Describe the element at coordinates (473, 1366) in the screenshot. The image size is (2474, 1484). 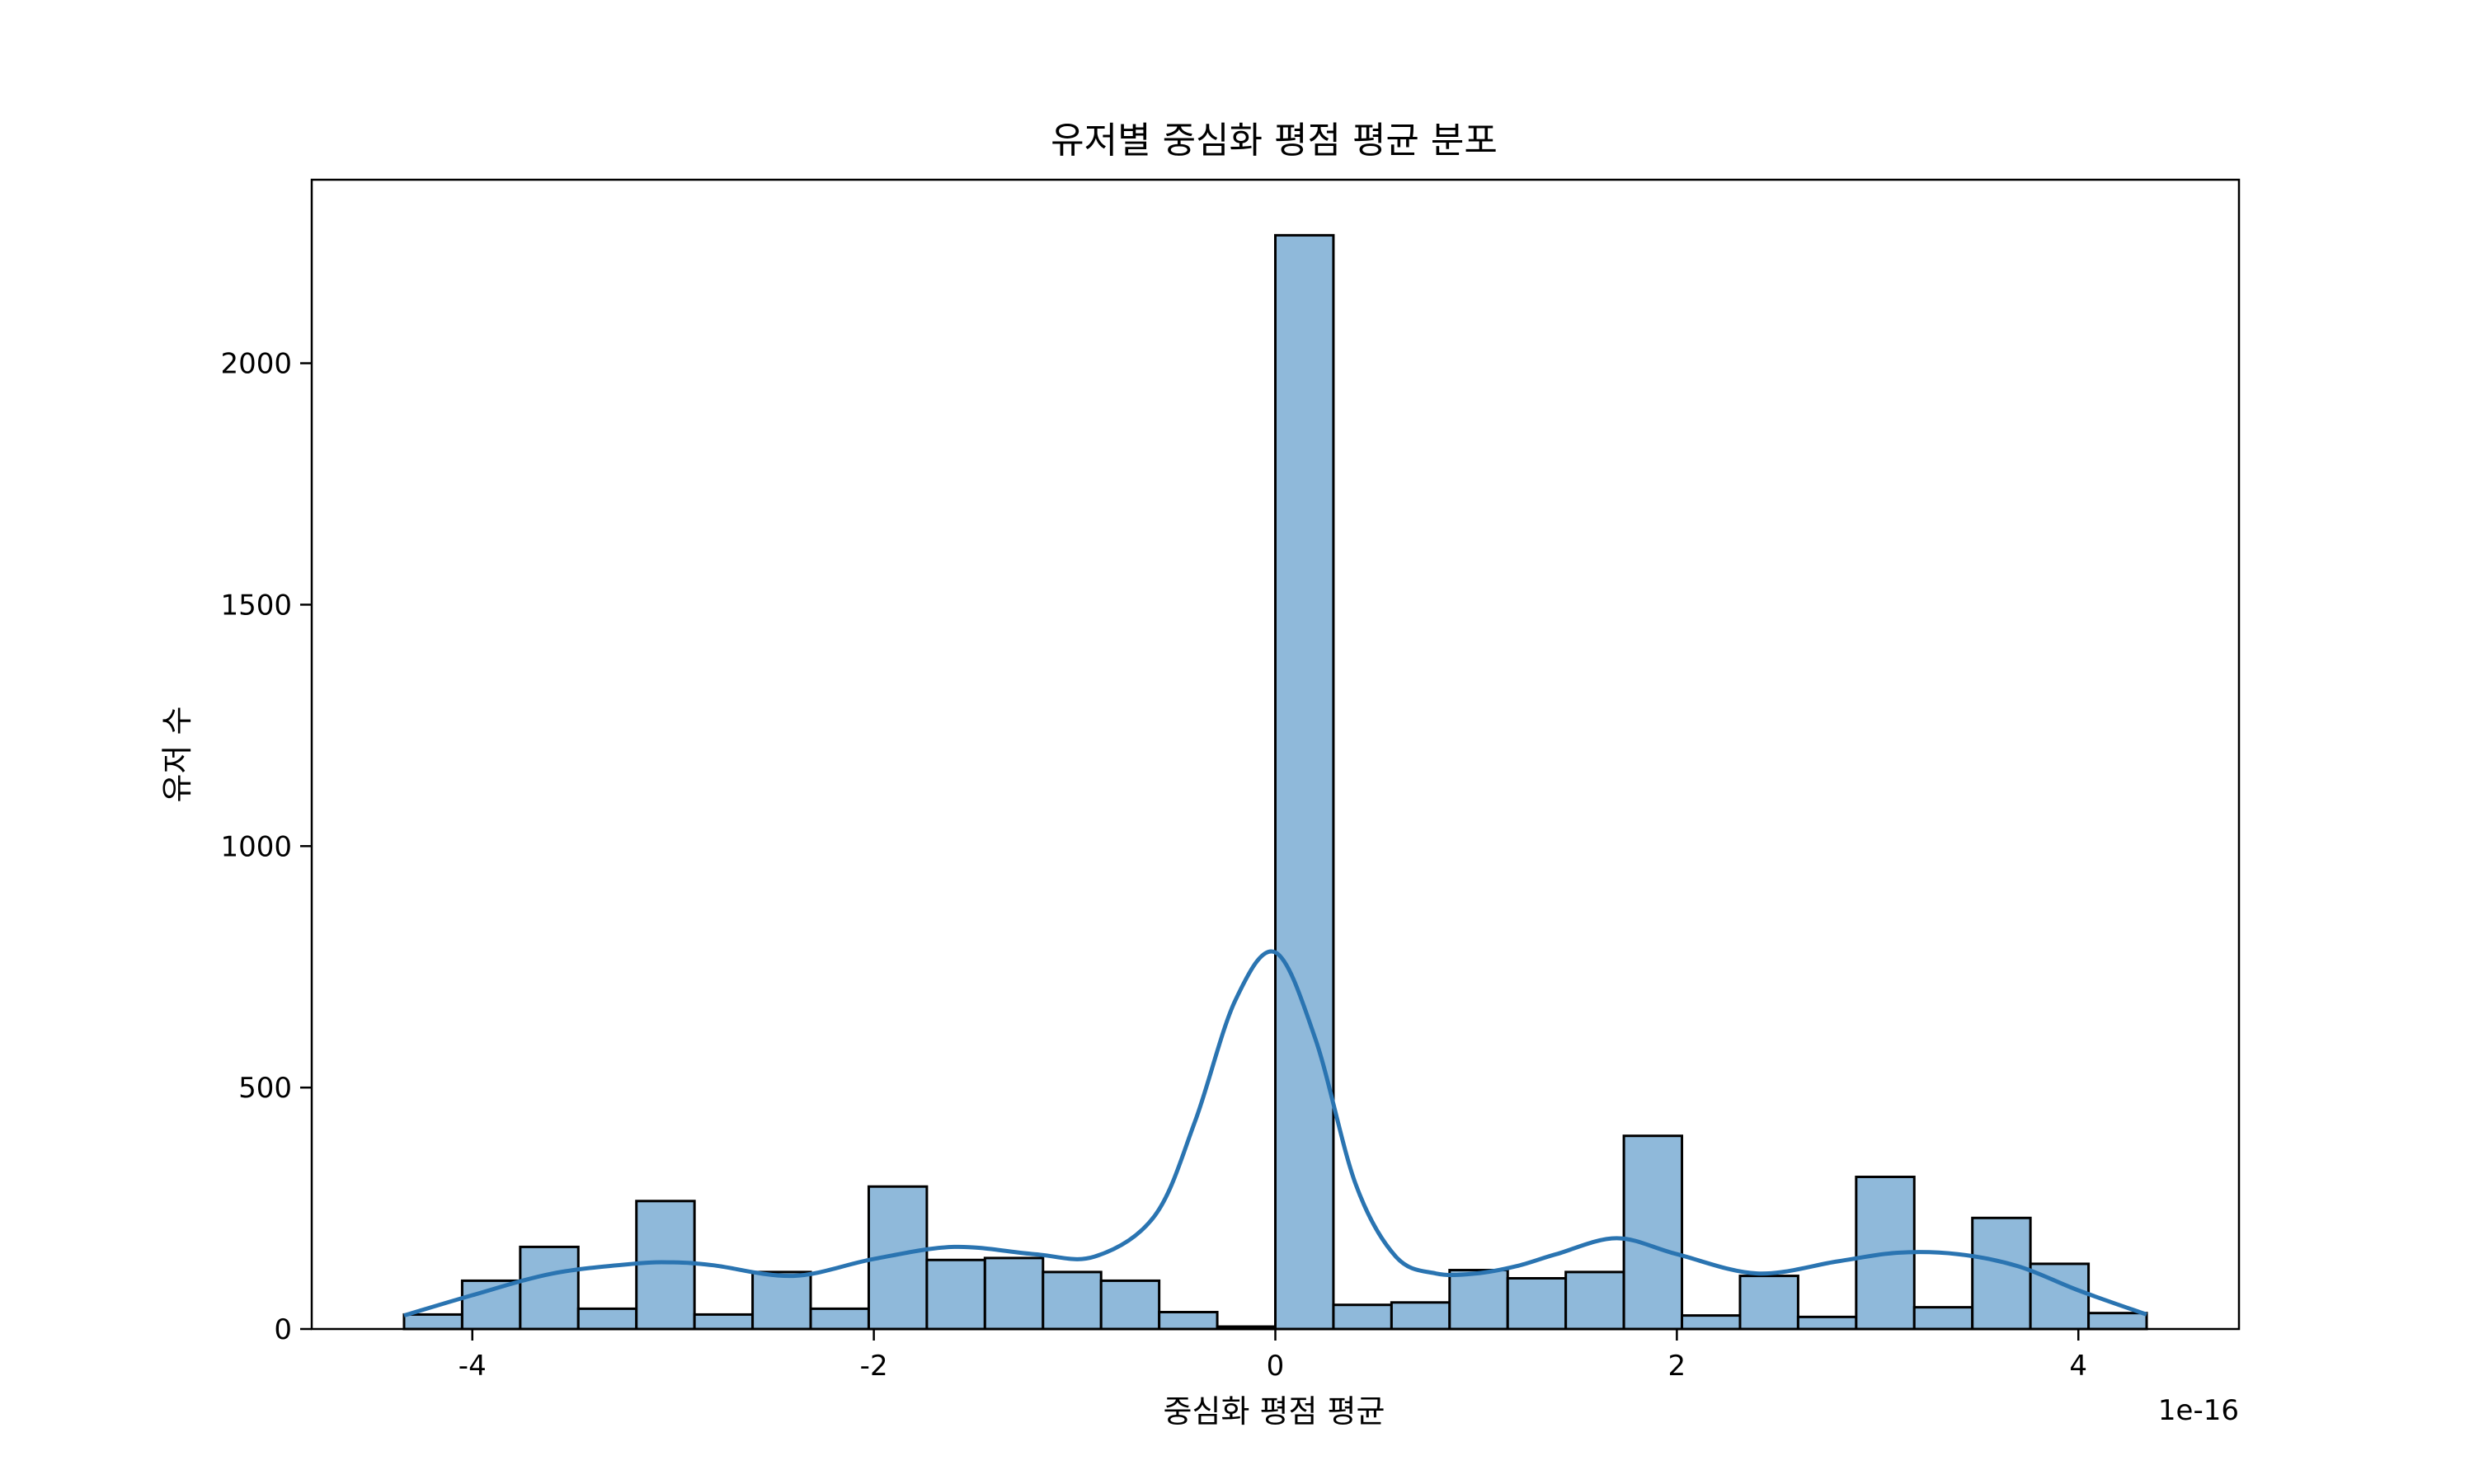
I see `x-tick-label: -4` at that location.